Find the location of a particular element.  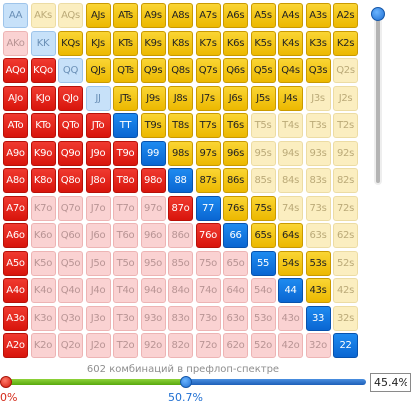

hand-cell: T3s is located at coordinates (318, 125).